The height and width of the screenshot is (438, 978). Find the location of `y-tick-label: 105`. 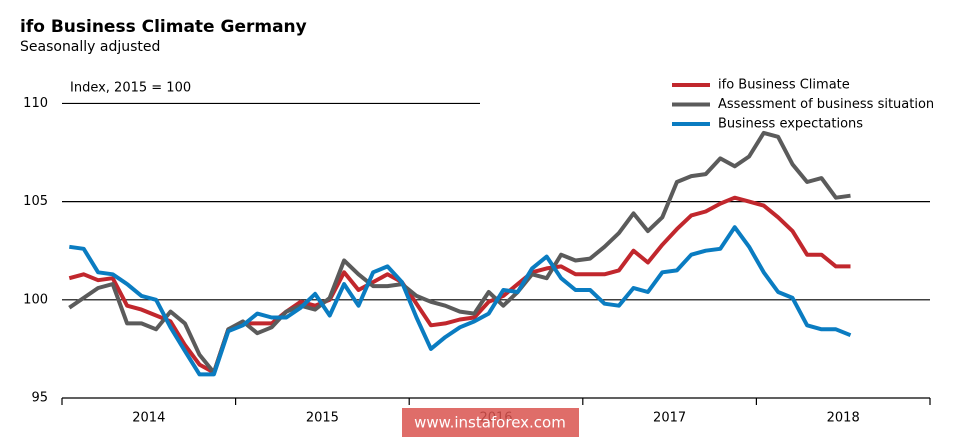

y-tick-label: 105 is located at coordinates (35, 201).